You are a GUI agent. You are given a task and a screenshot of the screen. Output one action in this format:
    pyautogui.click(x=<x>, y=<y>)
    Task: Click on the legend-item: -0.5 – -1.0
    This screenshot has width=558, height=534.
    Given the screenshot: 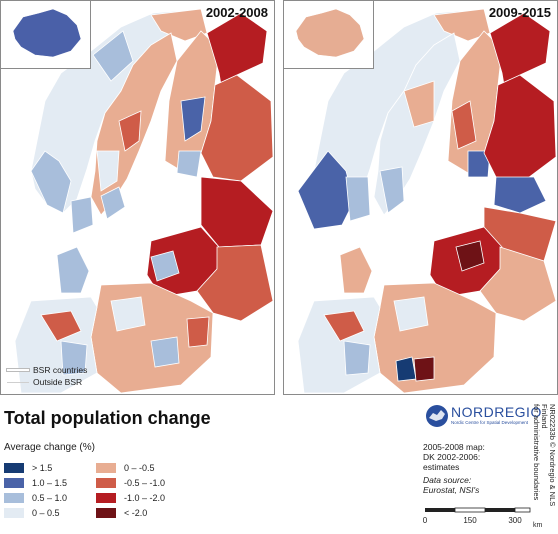 What is the action you would take?
    pyautogui.click(x=130, y=483)
    